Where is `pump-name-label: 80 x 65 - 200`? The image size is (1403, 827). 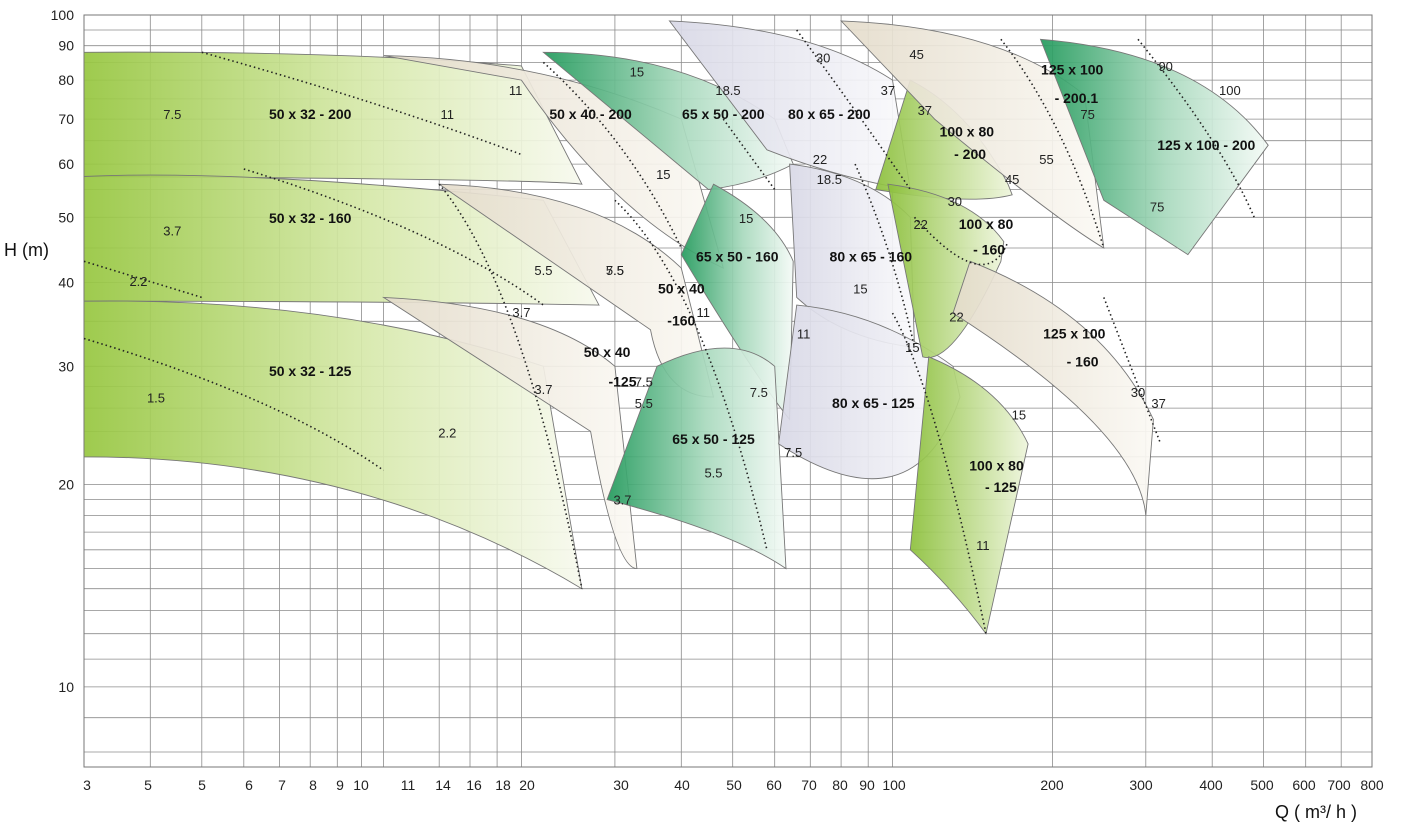
pump-name-label: 80 x 65 - 200 is located at coordinates (829, 114).